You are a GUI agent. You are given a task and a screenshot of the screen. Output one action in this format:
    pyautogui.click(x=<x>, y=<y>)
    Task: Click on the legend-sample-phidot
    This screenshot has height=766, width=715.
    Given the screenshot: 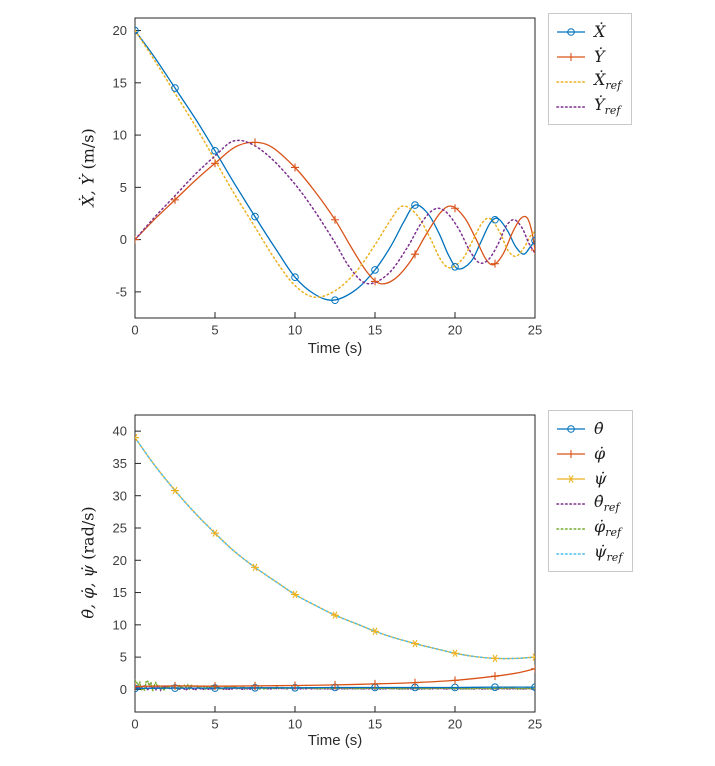 What is the action you would take?
    pyautogui.click(x=571, y=453)
    